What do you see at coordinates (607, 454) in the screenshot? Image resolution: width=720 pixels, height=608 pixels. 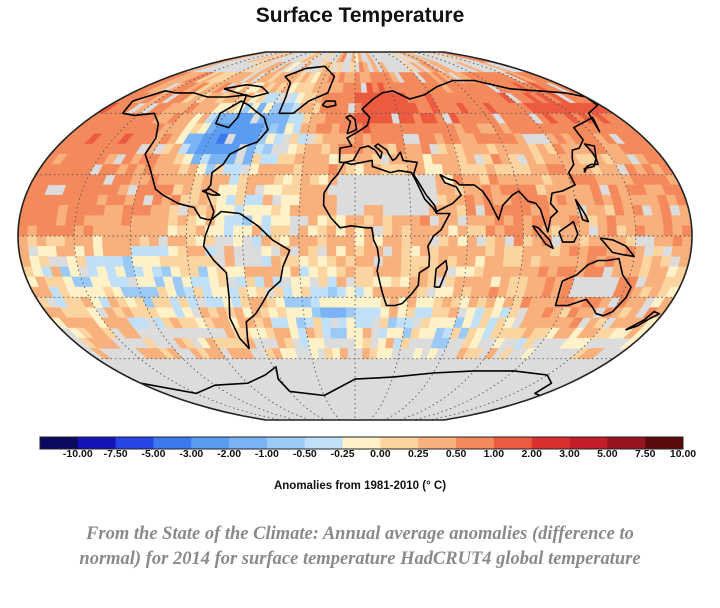 I see `colorbar-tick-label: 5.00` at bounding box center [607, 454].